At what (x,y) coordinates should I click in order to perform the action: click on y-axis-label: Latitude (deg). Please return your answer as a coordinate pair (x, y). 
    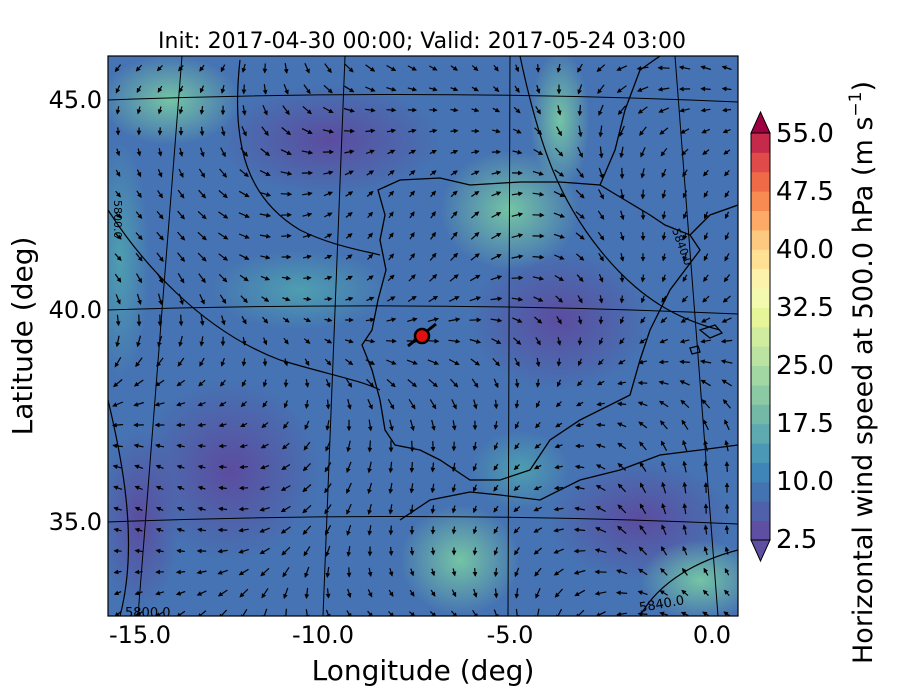
    Looking at the image, I should click on (22, 336).